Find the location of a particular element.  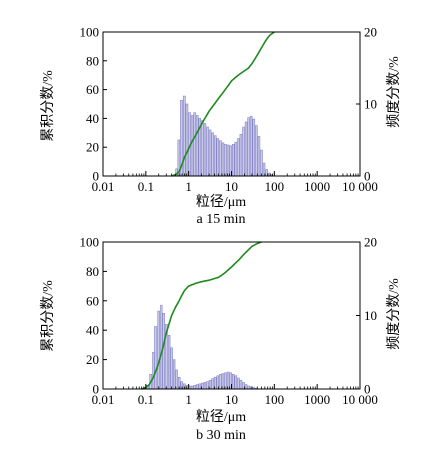

frequency-bars is located at coordinates (224, 136).